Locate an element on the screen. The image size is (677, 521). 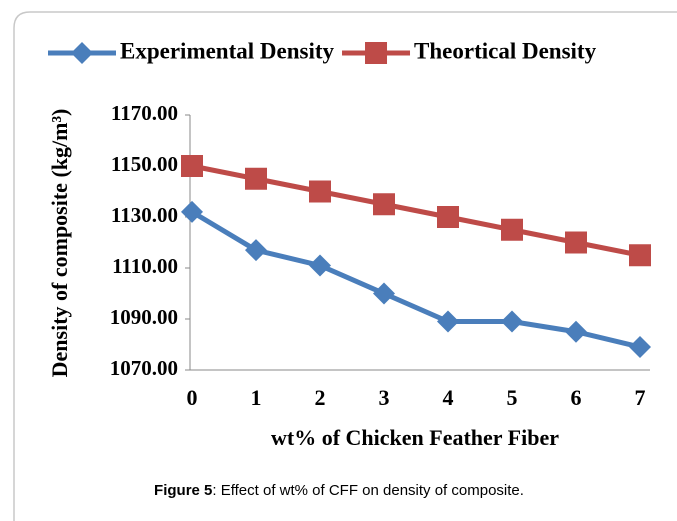
legend-label: Experimental Density is located at coordinates (227, 50).